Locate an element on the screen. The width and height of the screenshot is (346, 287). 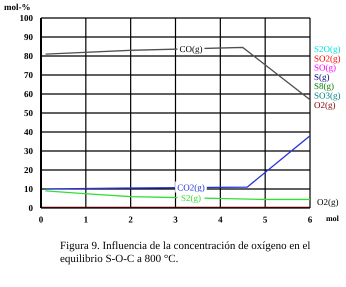
x-tick-label: 3 is located at coordinates (175, 219).